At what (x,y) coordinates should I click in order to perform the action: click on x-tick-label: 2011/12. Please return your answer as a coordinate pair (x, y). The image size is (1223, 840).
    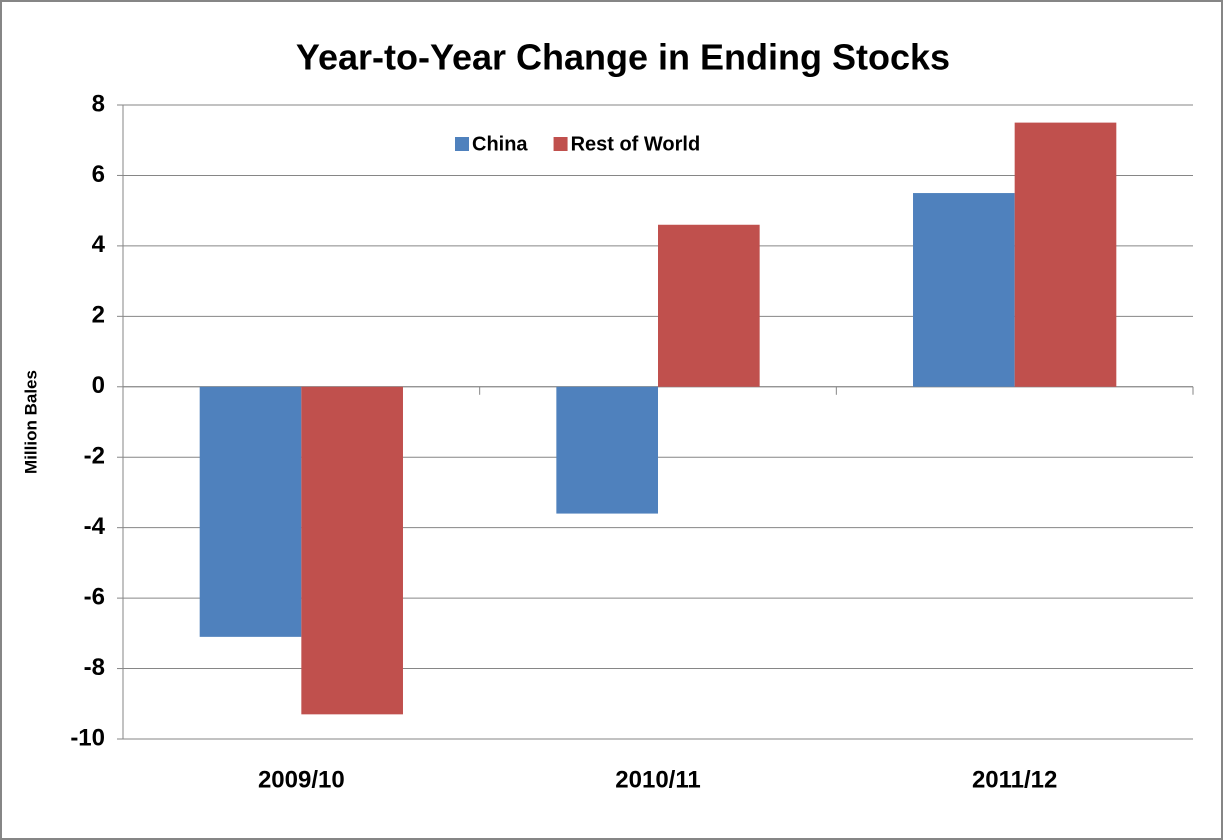
    Looking at the image, I should click on (1014, 779).